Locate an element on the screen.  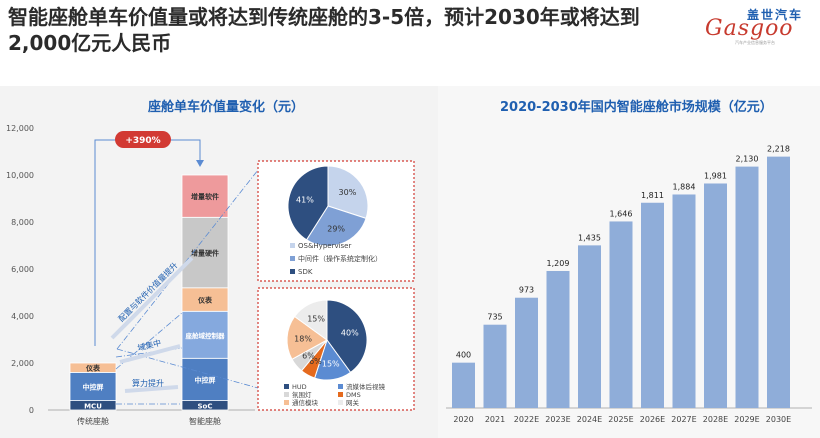
stack-segment-label: 增量硬件 is located at coordinates (205, 253).